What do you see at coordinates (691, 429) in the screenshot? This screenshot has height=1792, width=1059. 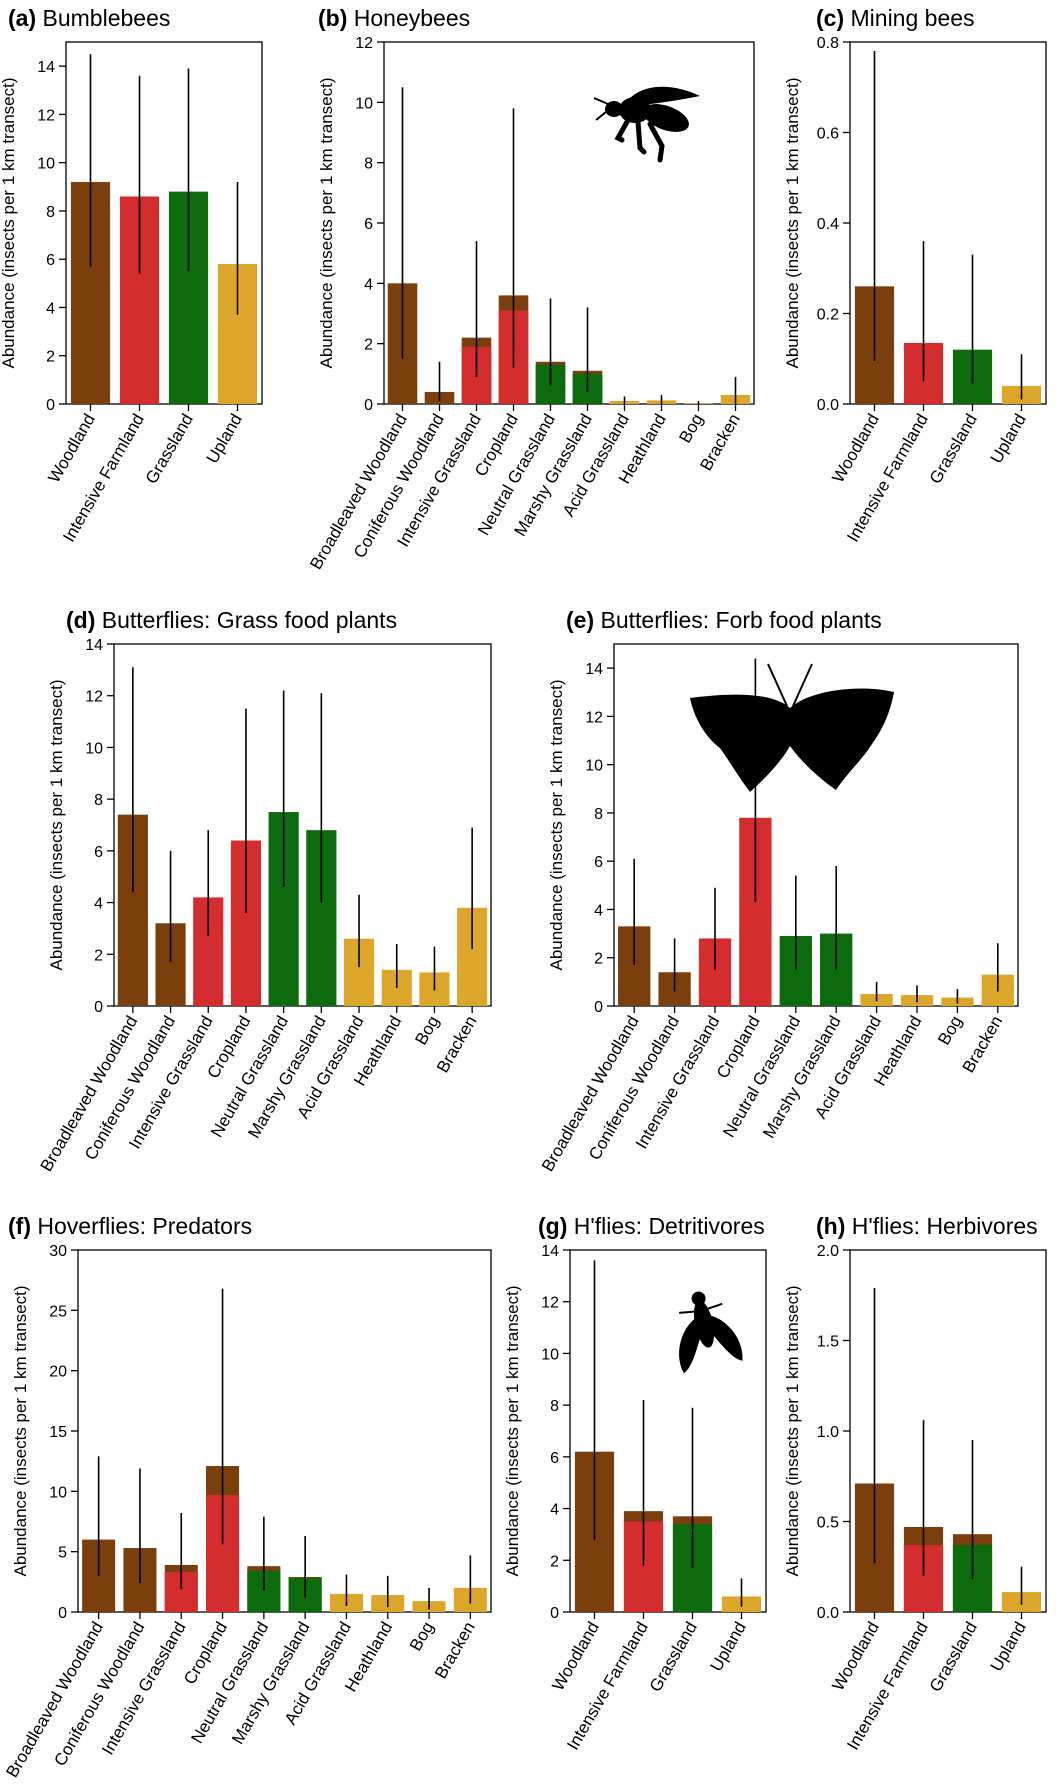 I see `category-label-b-8: Bog` at bounding box center [691, 429].